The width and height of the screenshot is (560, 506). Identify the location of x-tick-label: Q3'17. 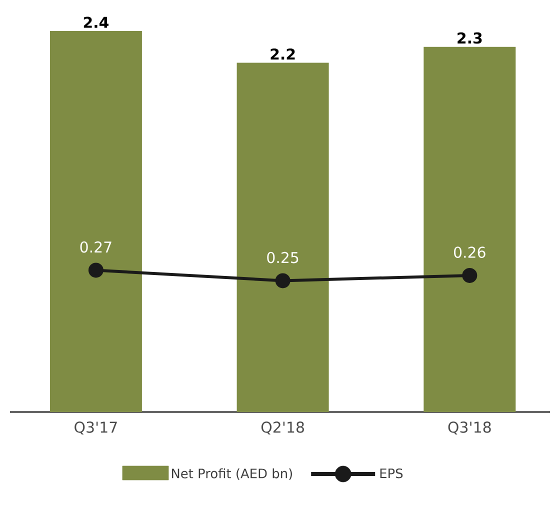
(95, 428).